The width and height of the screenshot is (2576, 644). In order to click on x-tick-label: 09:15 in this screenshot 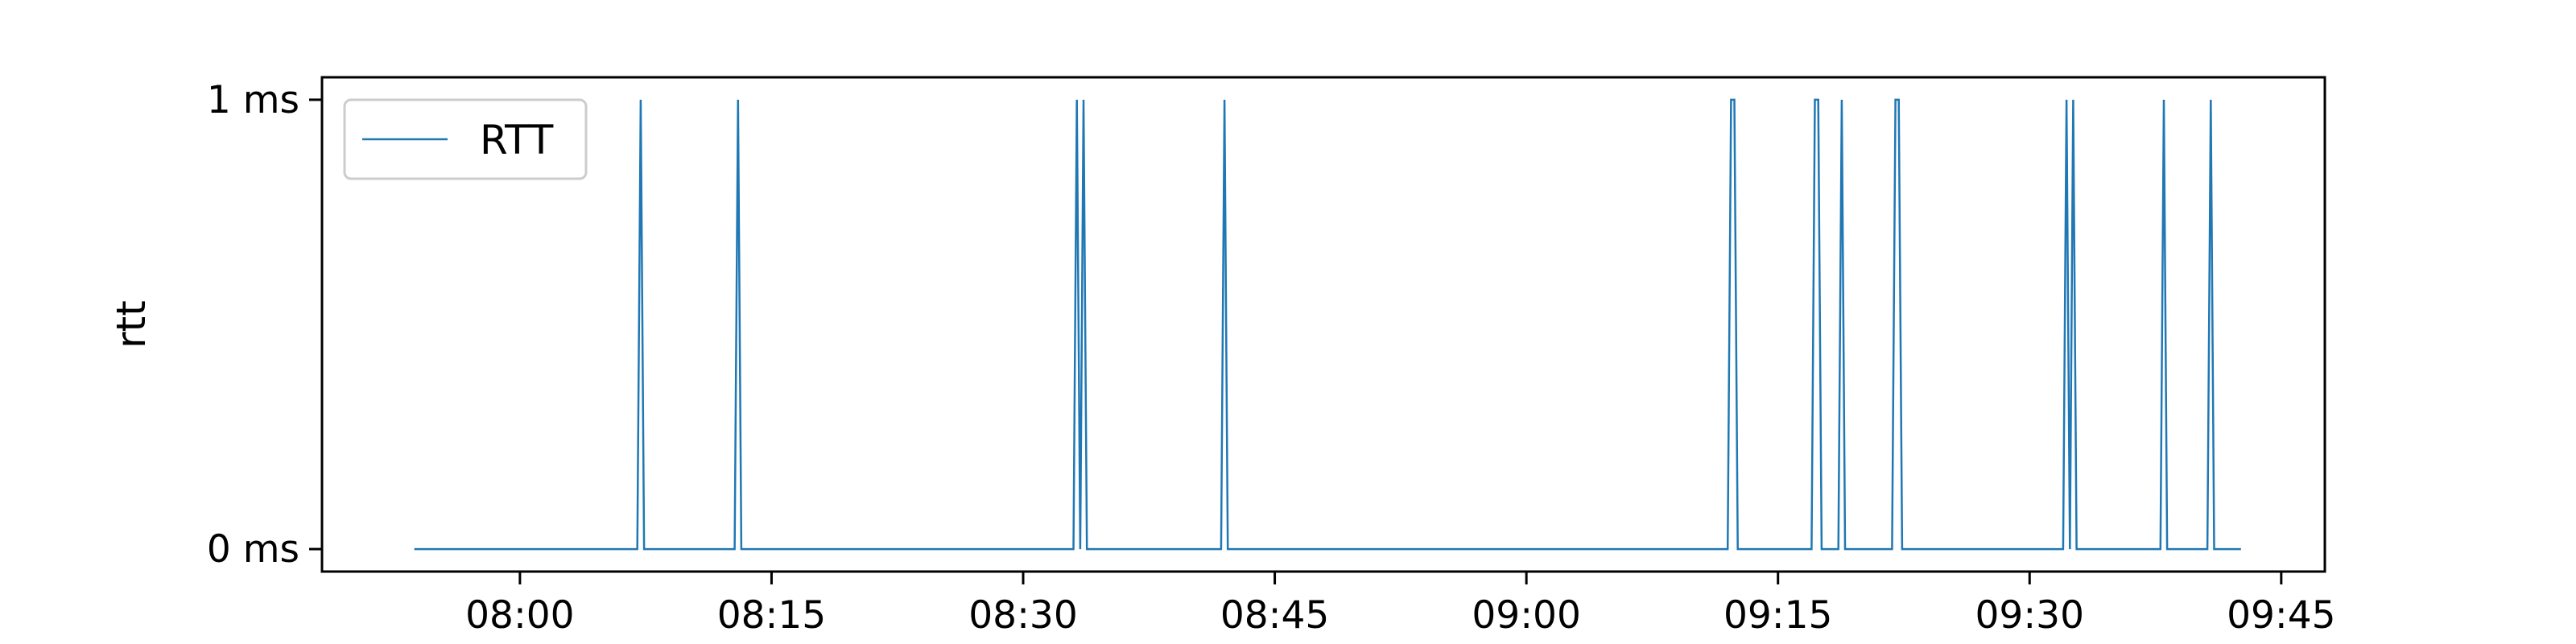, I will do `click(1778, 615)`.